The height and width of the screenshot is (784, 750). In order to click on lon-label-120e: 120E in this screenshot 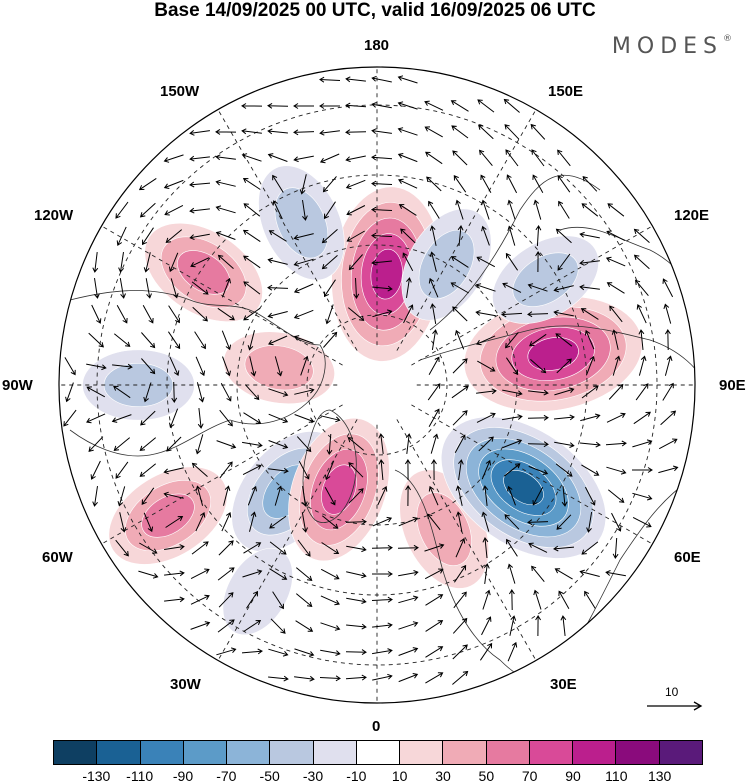, I will do `click(692, 215)`.